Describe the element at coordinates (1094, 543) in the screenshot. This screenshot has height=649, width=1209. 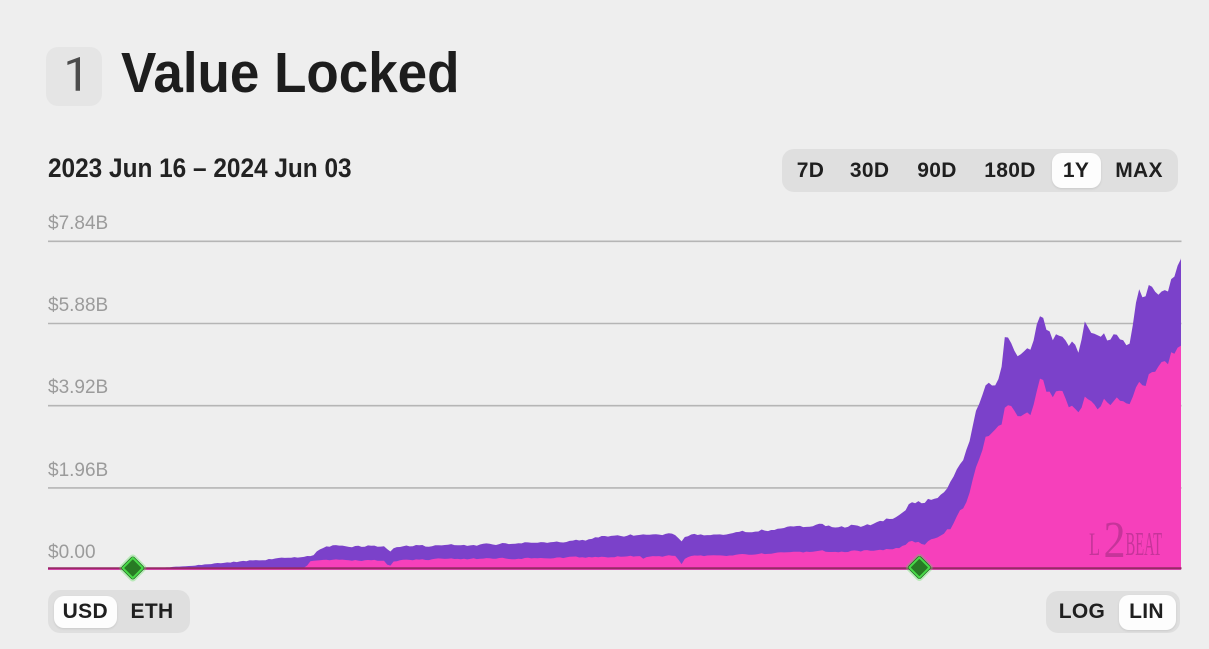
I see `svg-text: L` at that location.